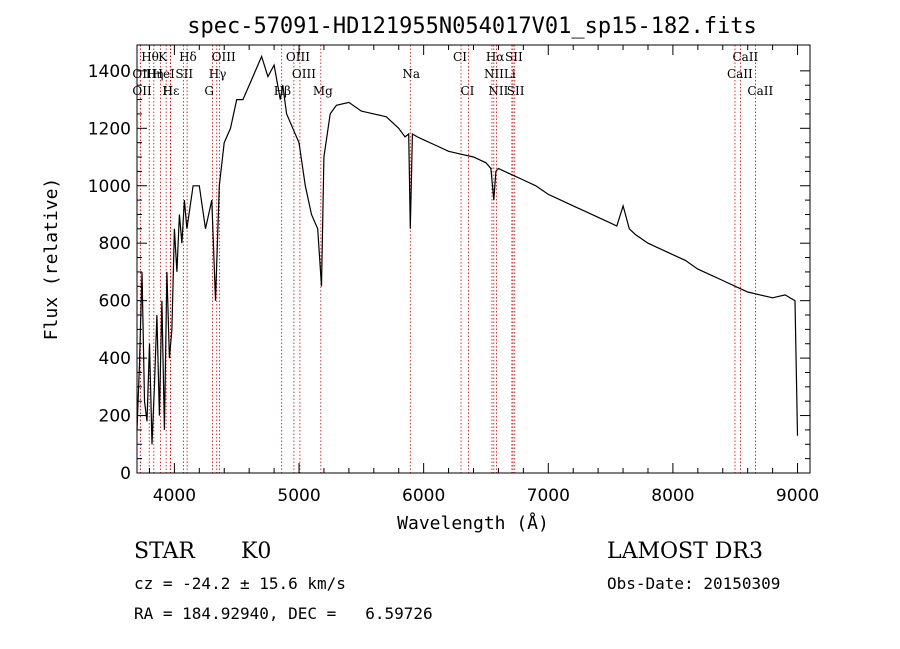  I want to click on line-label-26: NII, so click(498, 91).